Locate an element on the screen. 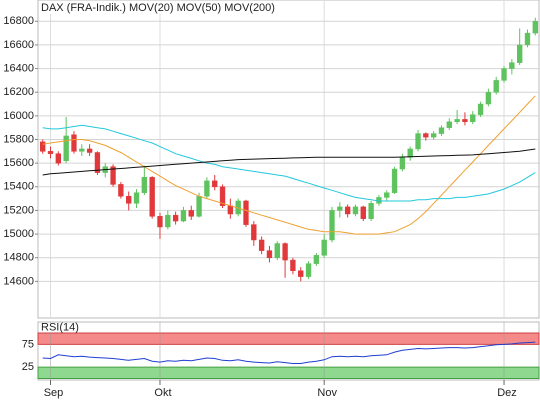 The height and width of the screenshot is (400, 540). overbought-zone is located at coordinates (288, 338).